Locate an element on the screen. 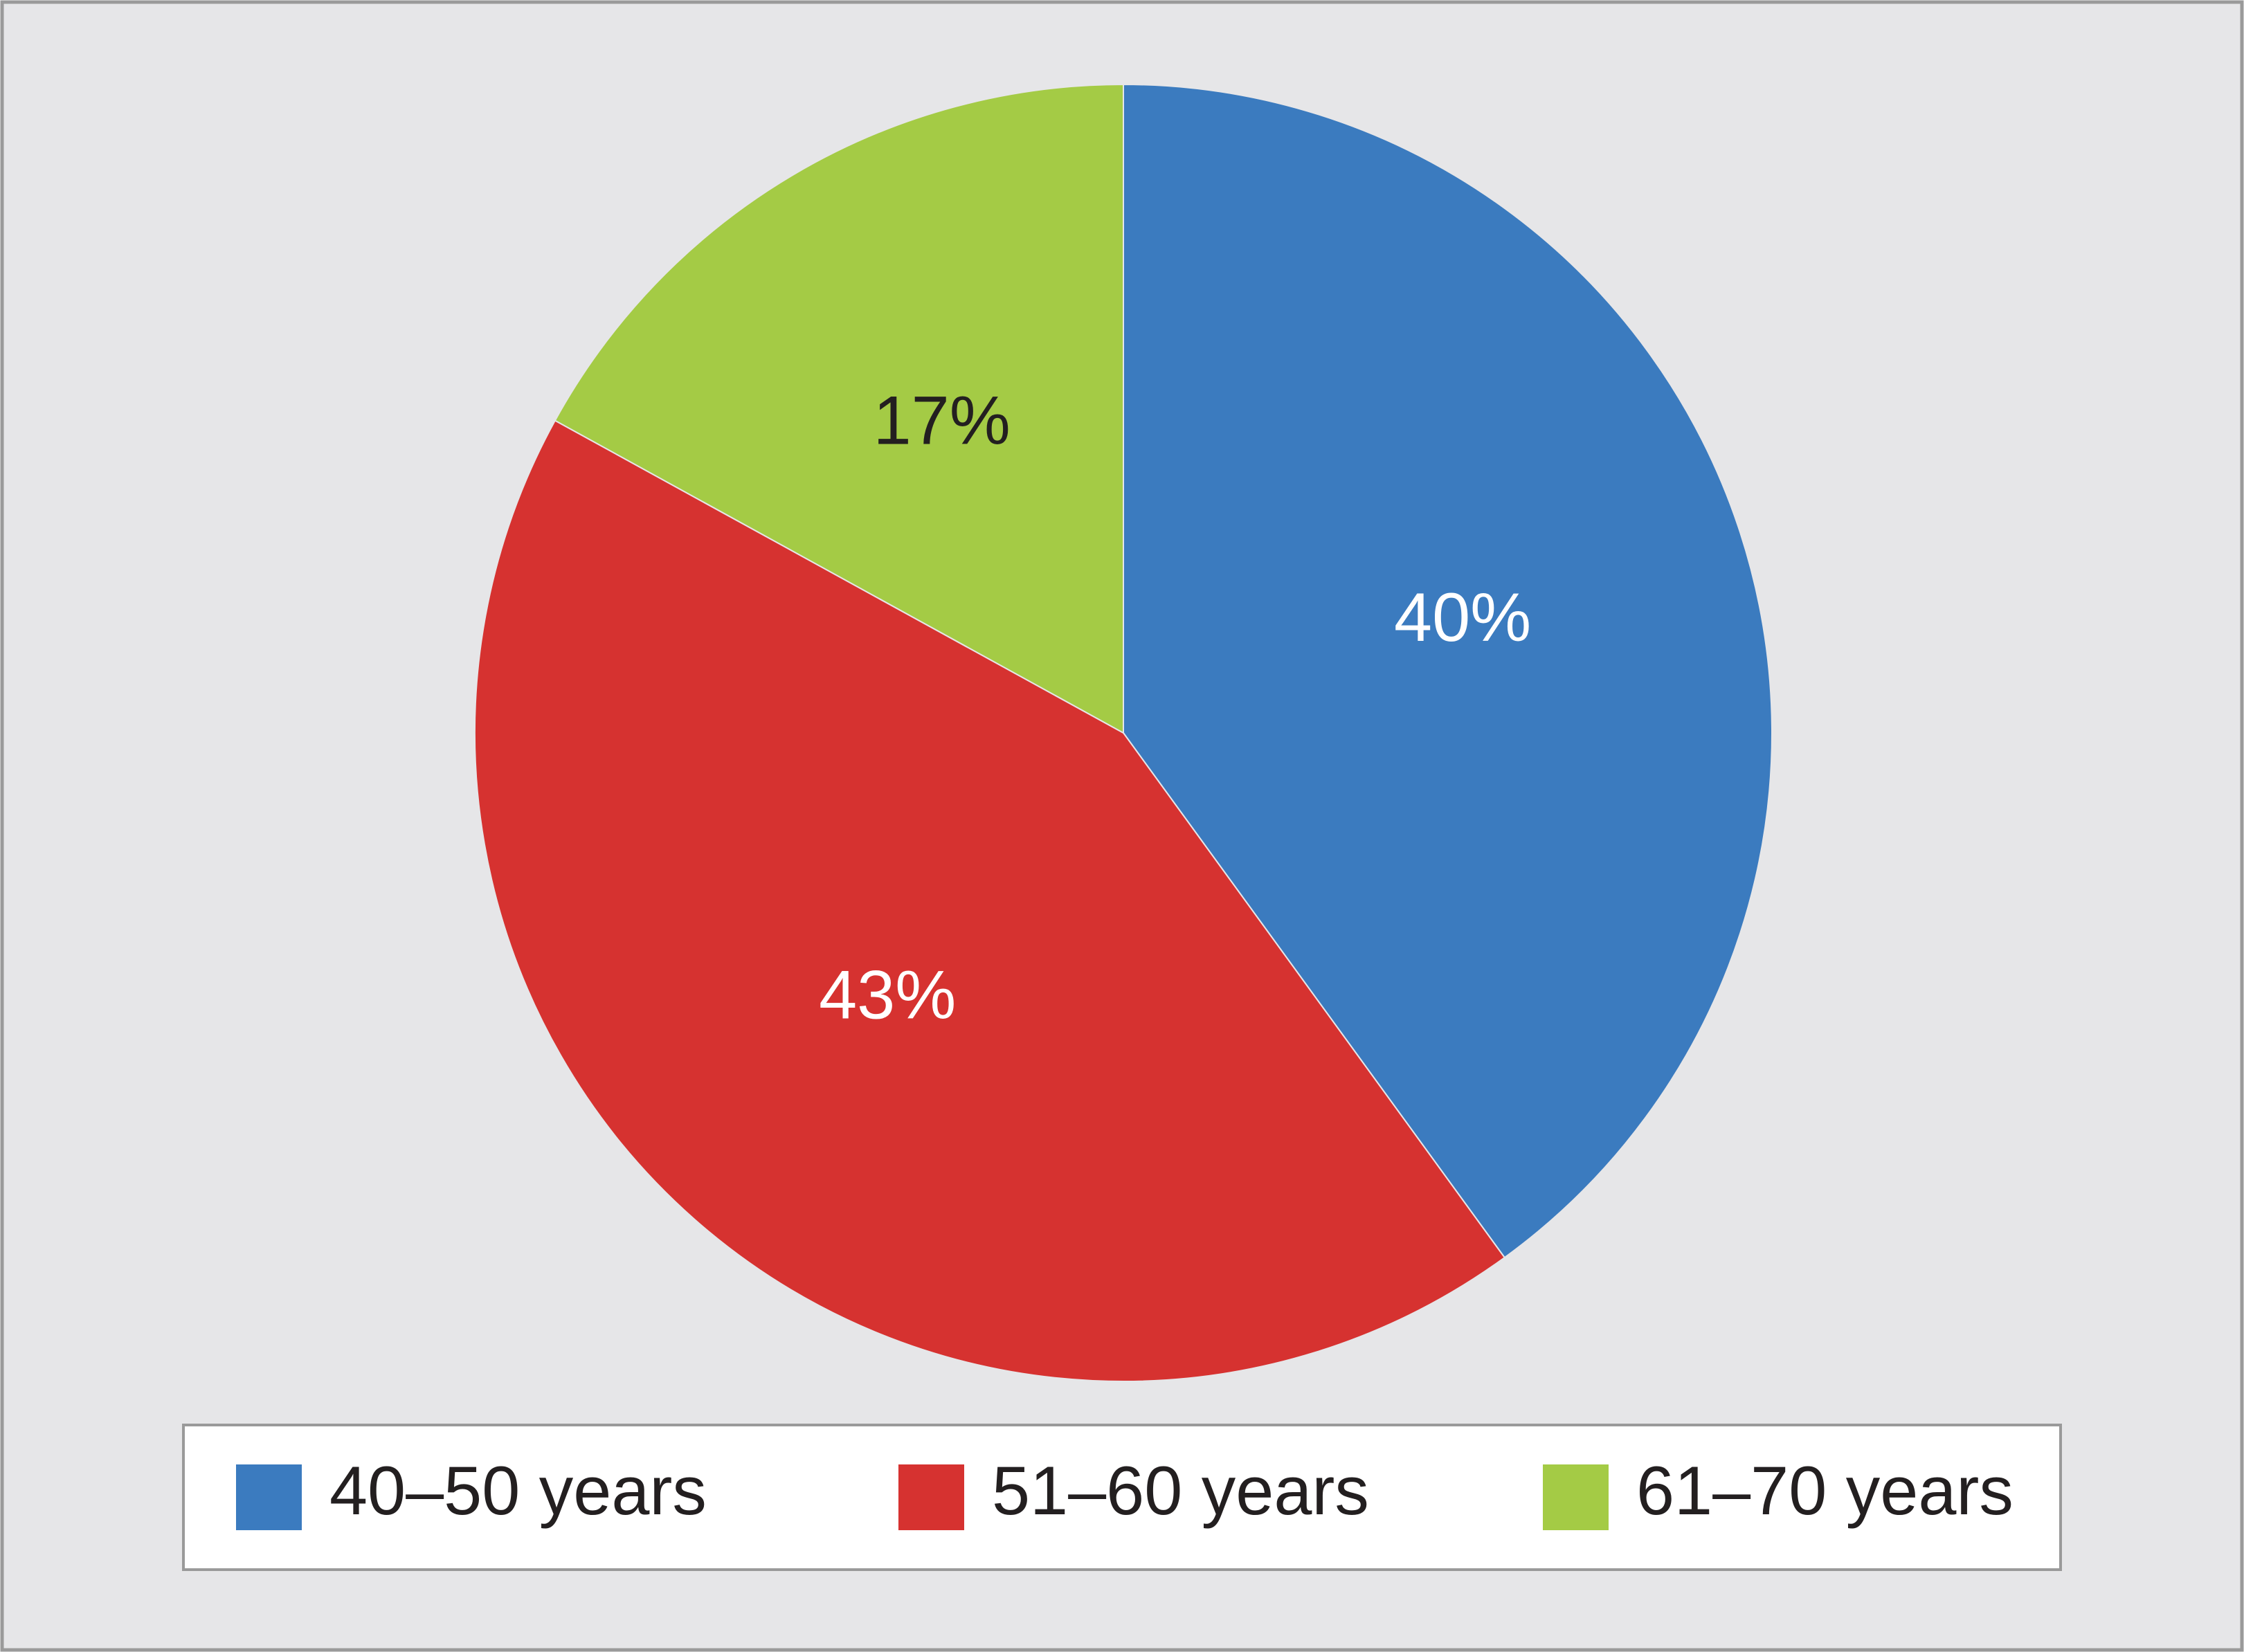  data-label: 43% is located at coordinates (888, 994).